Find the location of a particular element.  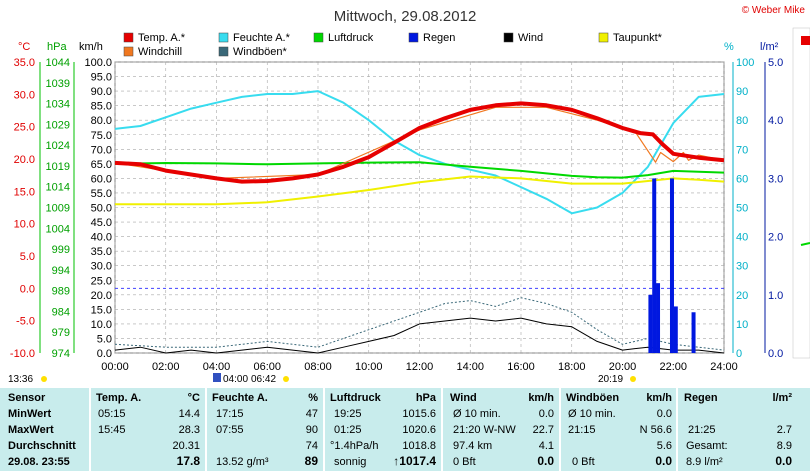

pressure-tick-2: 1034 is located at coordinates (58, 105).